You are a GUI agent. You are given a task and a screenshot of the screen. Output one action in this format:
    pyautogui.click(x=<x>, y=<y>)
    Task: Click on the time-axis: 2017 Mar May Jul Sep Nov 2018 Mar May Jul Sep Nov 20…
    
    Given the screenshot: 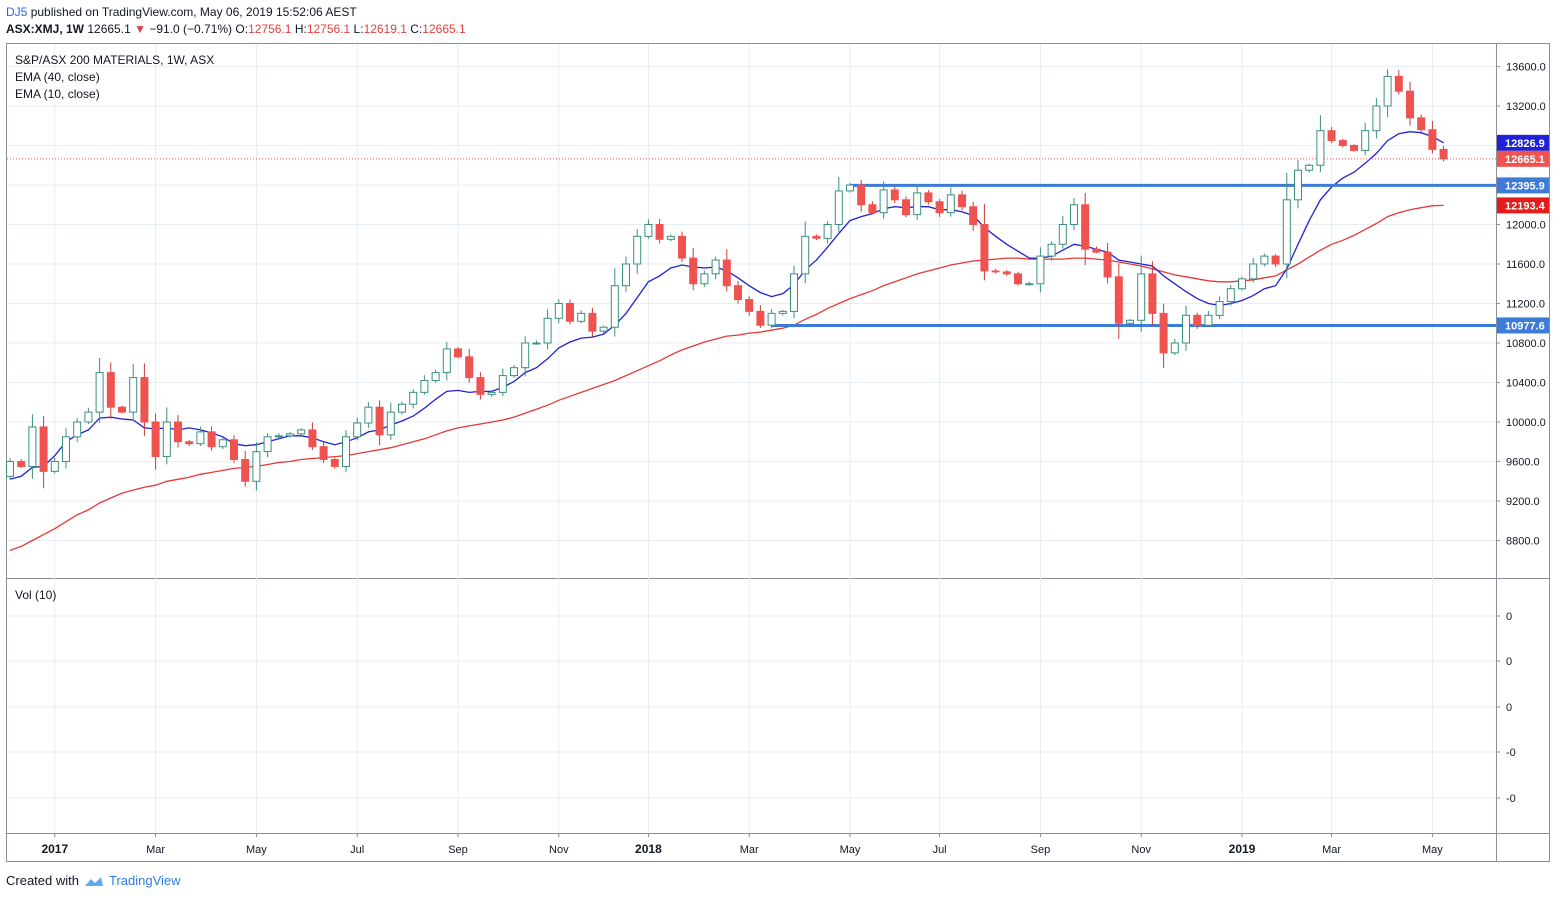 What is the action you would take?
    pyautogui.click(x=742, y=844)
    